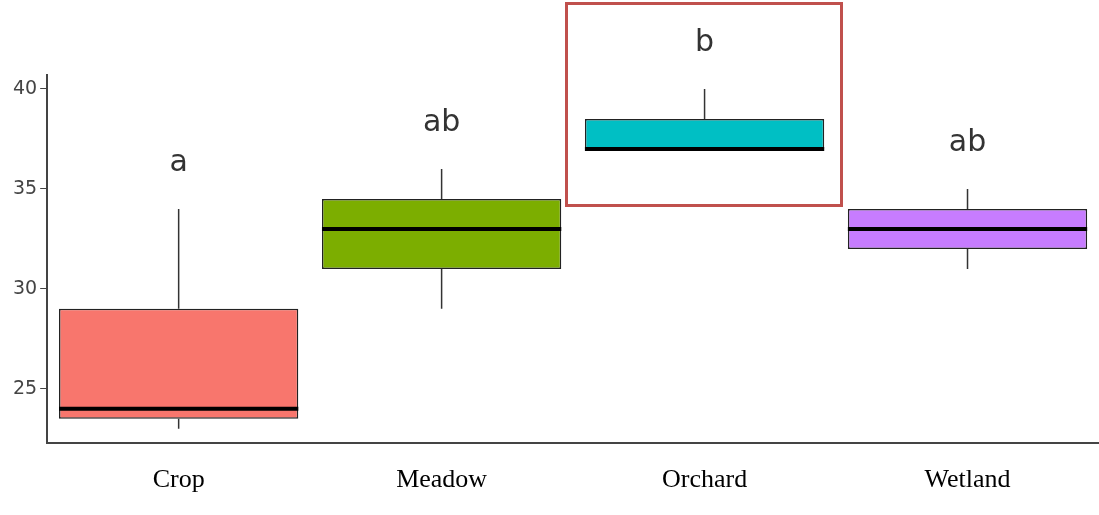 This screenshot has height=515, width=1099. What do you see at coordinates (25, 386) in the screenshot?
I see `y-tick-label: 25` at bounding box center [25, 386].